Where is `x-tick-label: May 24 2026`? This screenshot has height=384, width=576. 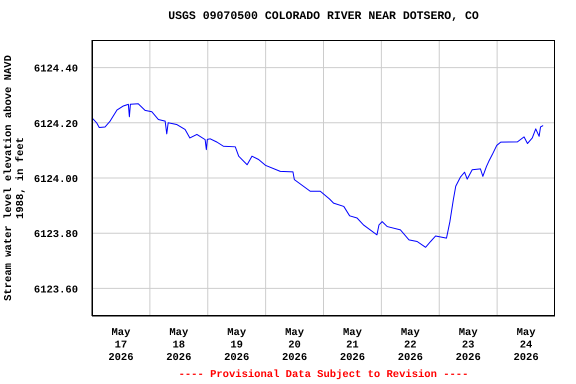 x-tick-label: May 24 2026 is located at coordinates (526, 345).